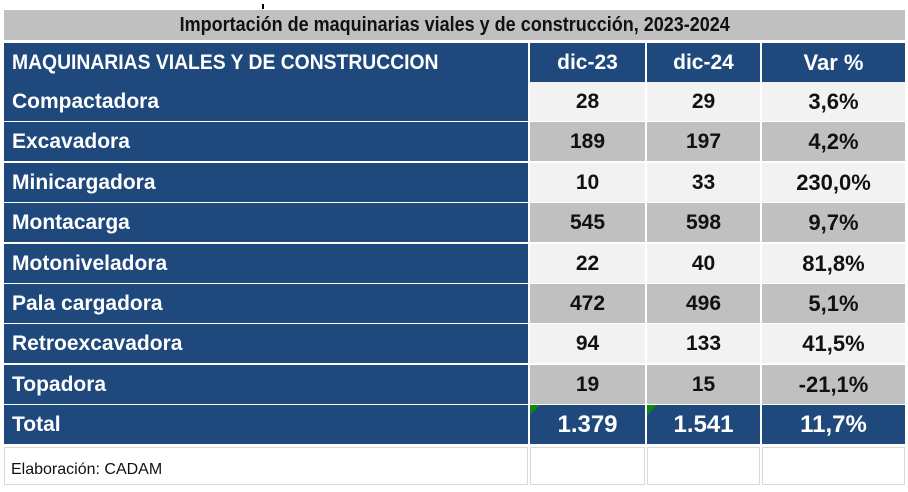  I want to click on table-row: Minicargadora 10 33 230,0%, so click(454, 182).